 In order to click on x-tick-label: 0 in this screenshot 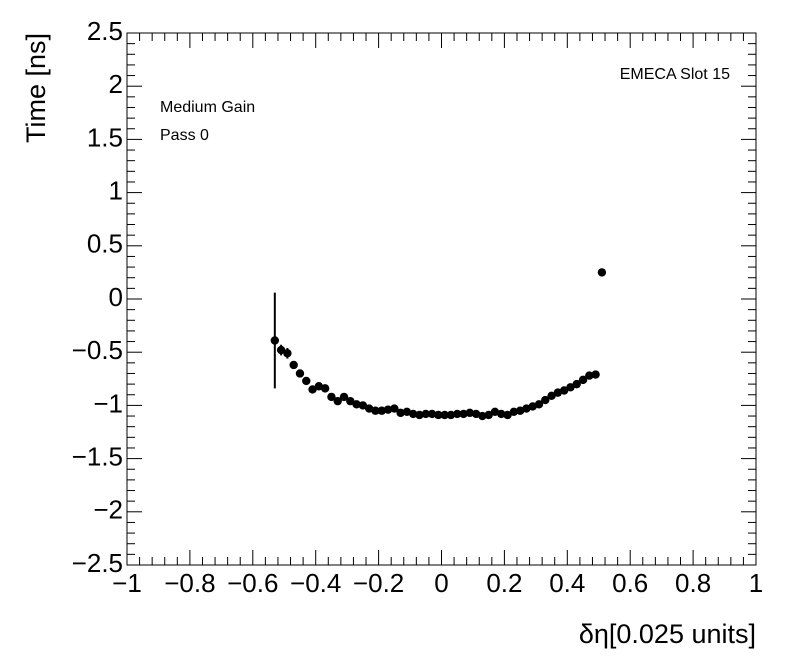, I will do `click(441, 583)`.